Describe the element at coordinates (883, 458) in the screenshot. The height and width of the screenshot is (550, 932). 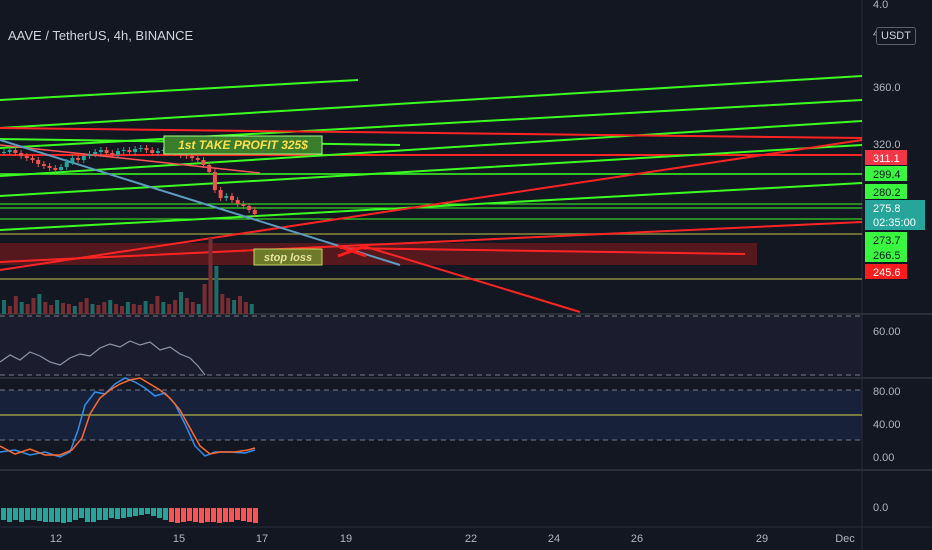
I see `stoch-axis-tick: 0.00` at that location.